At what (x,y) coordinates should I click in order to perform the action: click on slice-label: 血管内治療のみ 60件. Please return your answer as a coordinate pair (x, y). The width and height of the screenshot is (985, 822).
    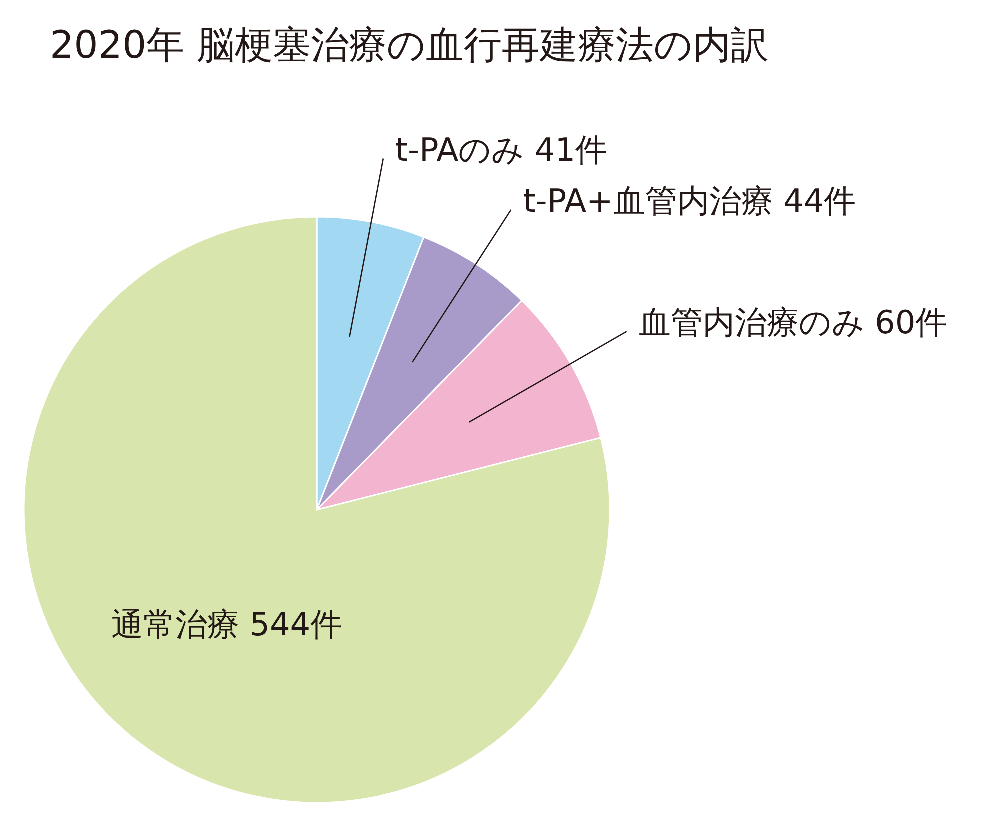
    Looking at the image, I should click on (793, 323).